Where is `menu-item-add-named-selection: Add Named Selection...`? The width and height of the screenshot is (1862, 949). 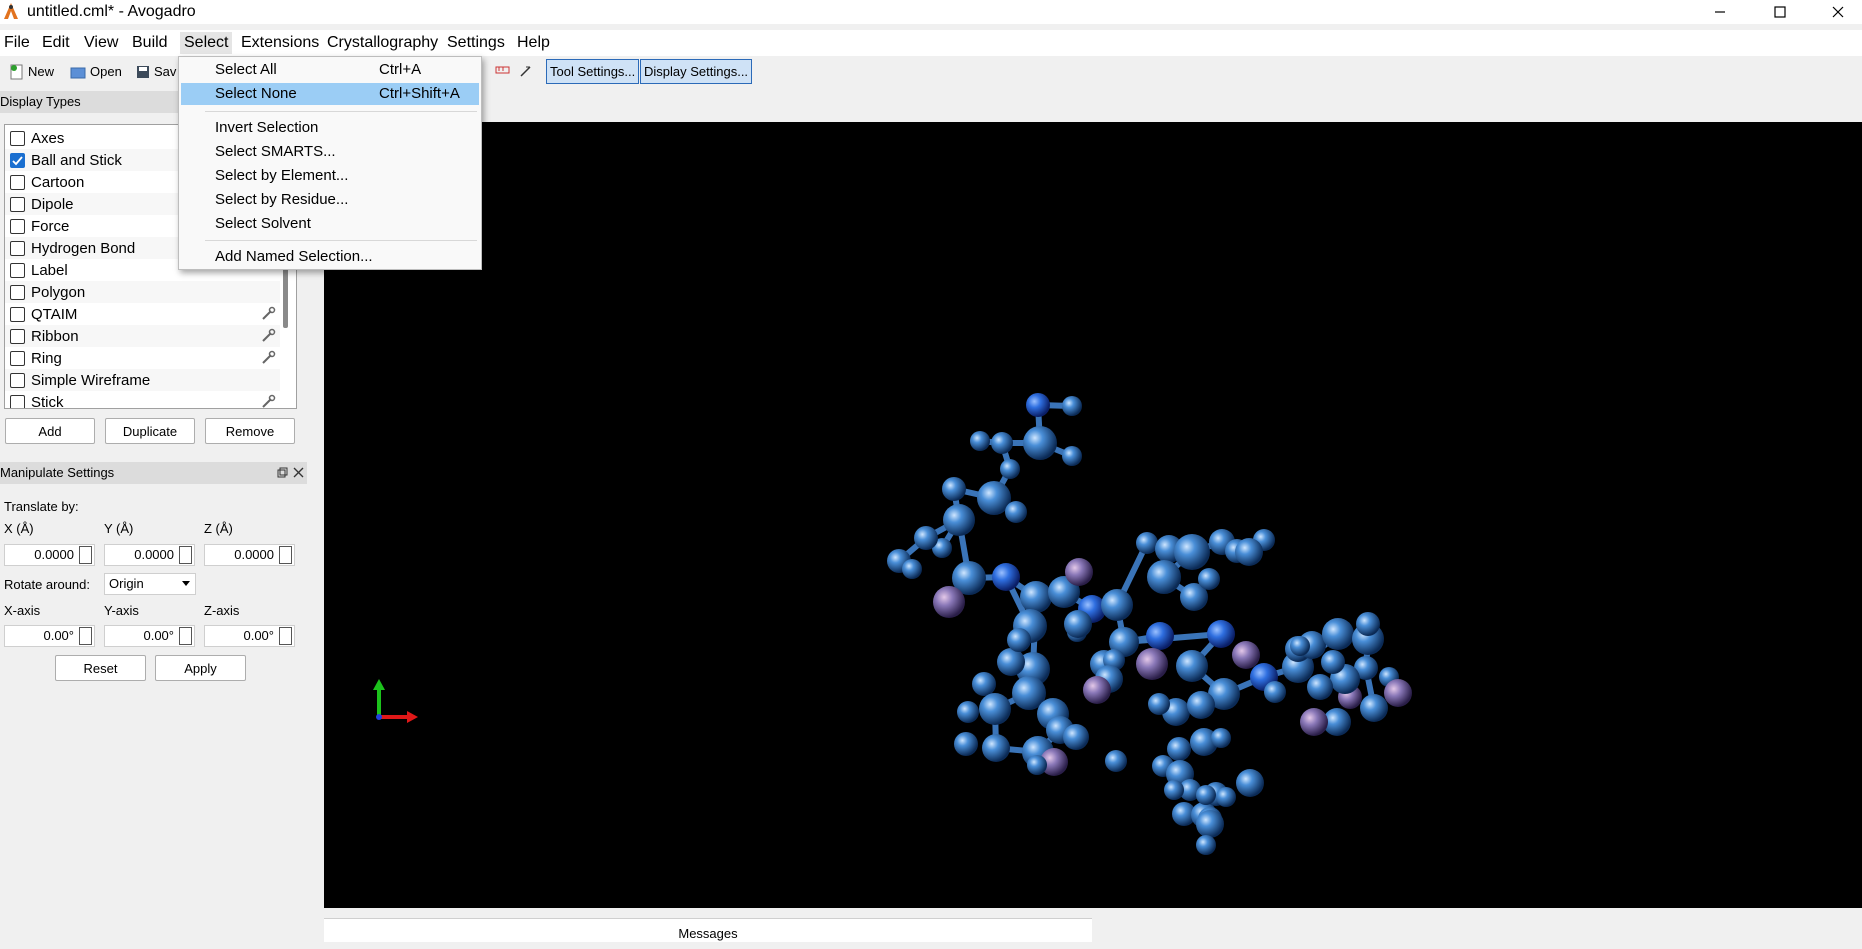
menu-item-add-named-selection: Add Named Selection... is located at coordinates (294, 256).